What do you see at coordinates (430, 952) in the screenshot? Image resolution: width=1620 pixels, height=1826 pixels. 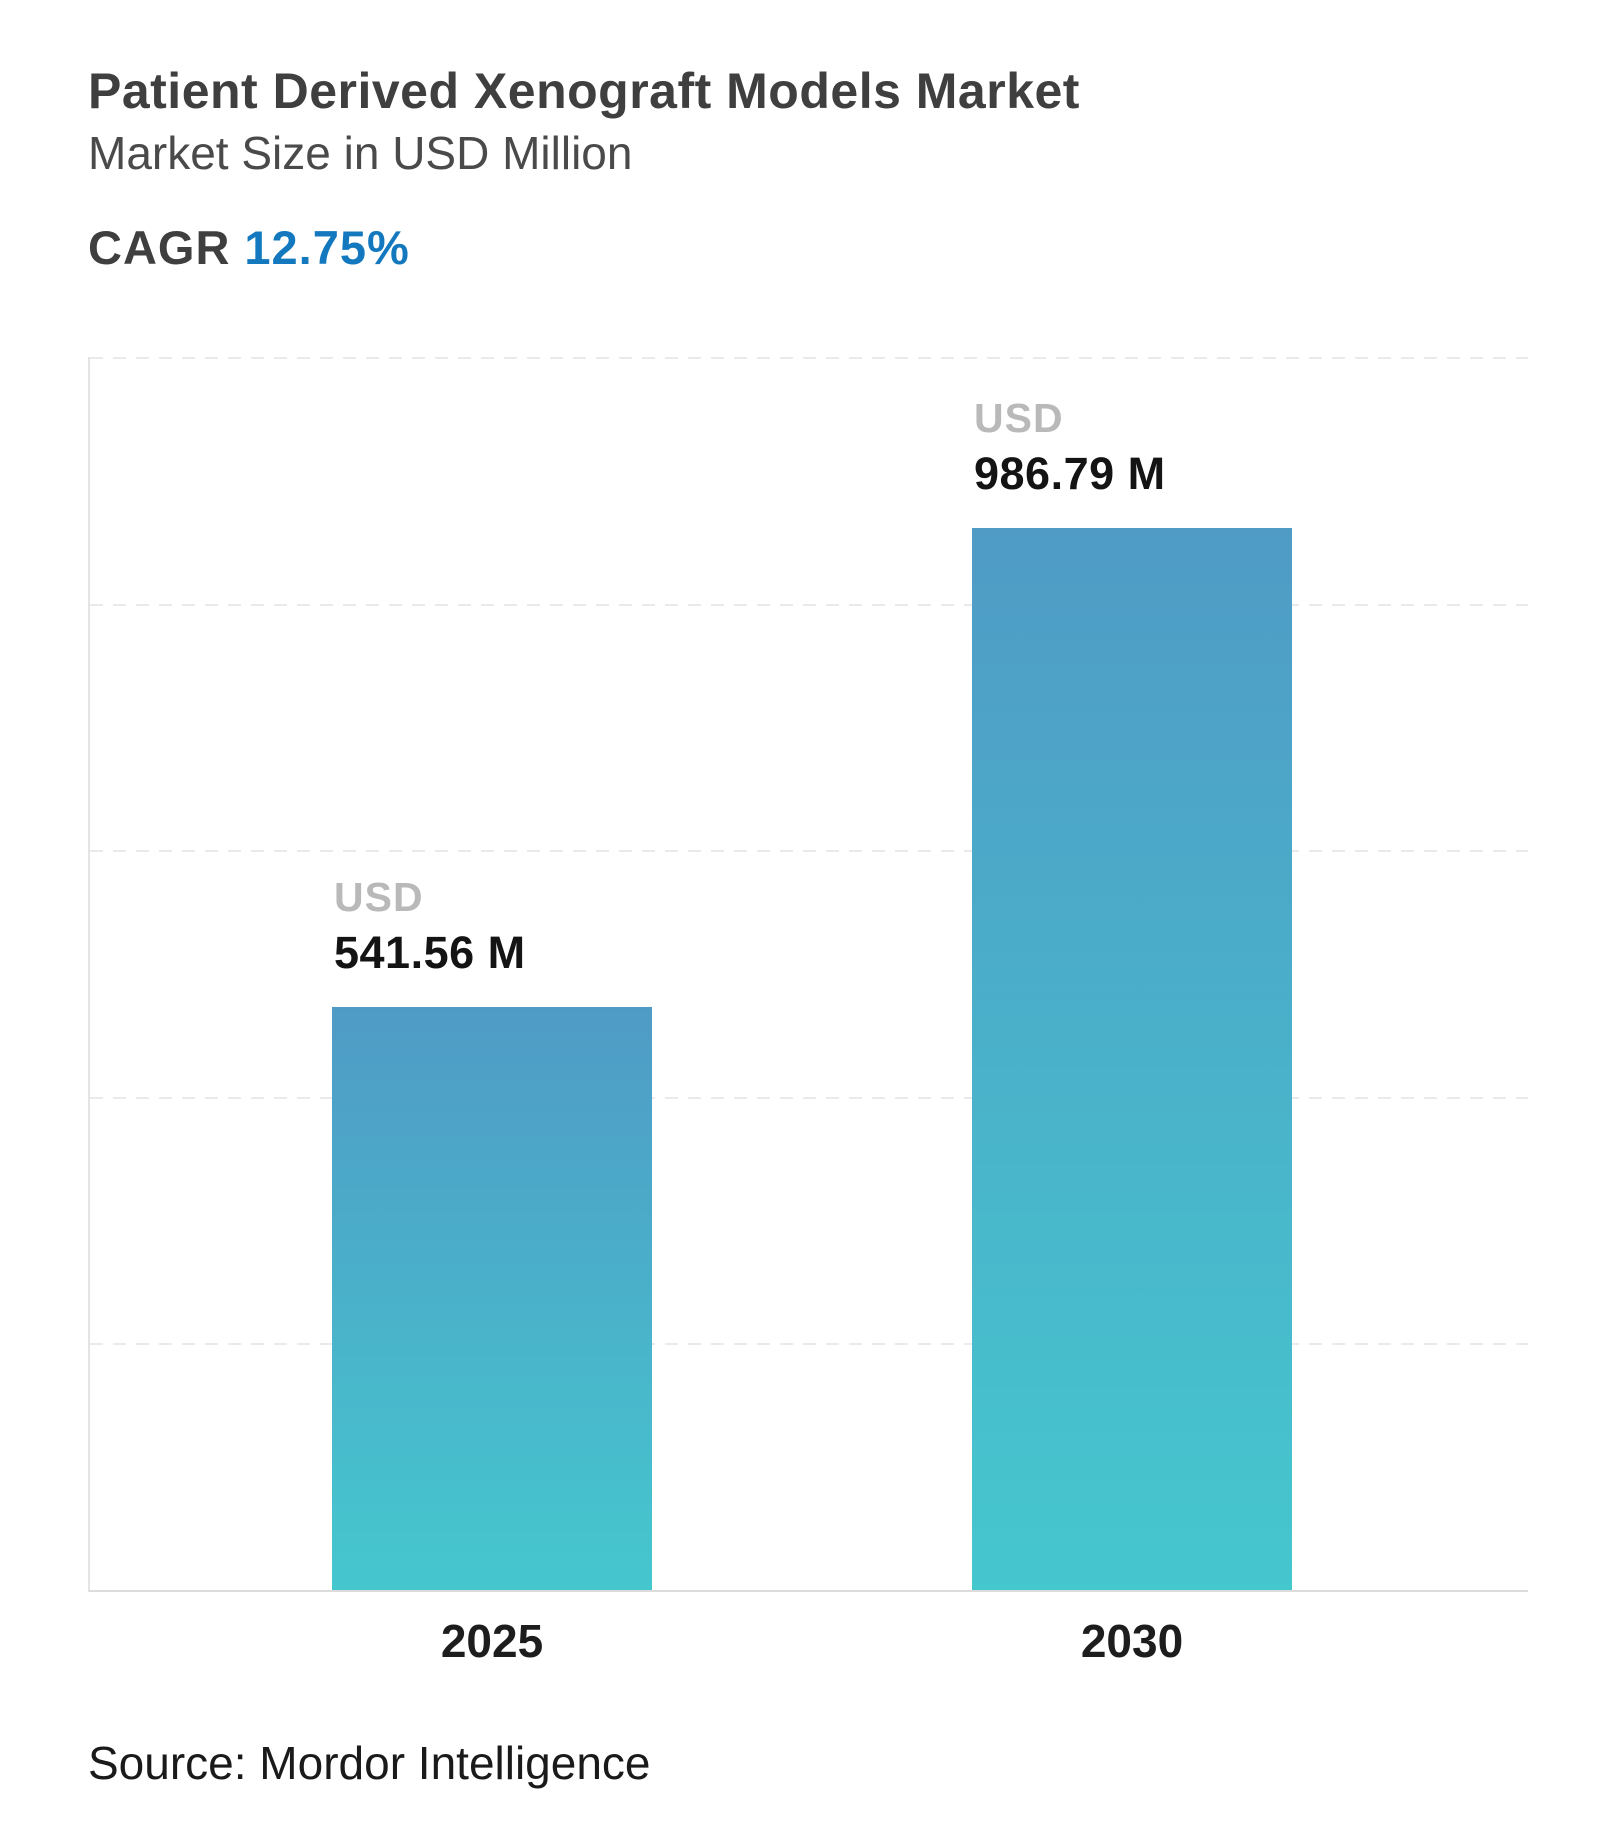 I see `value-label: 541.56 M` at bounding box center [430, 952].